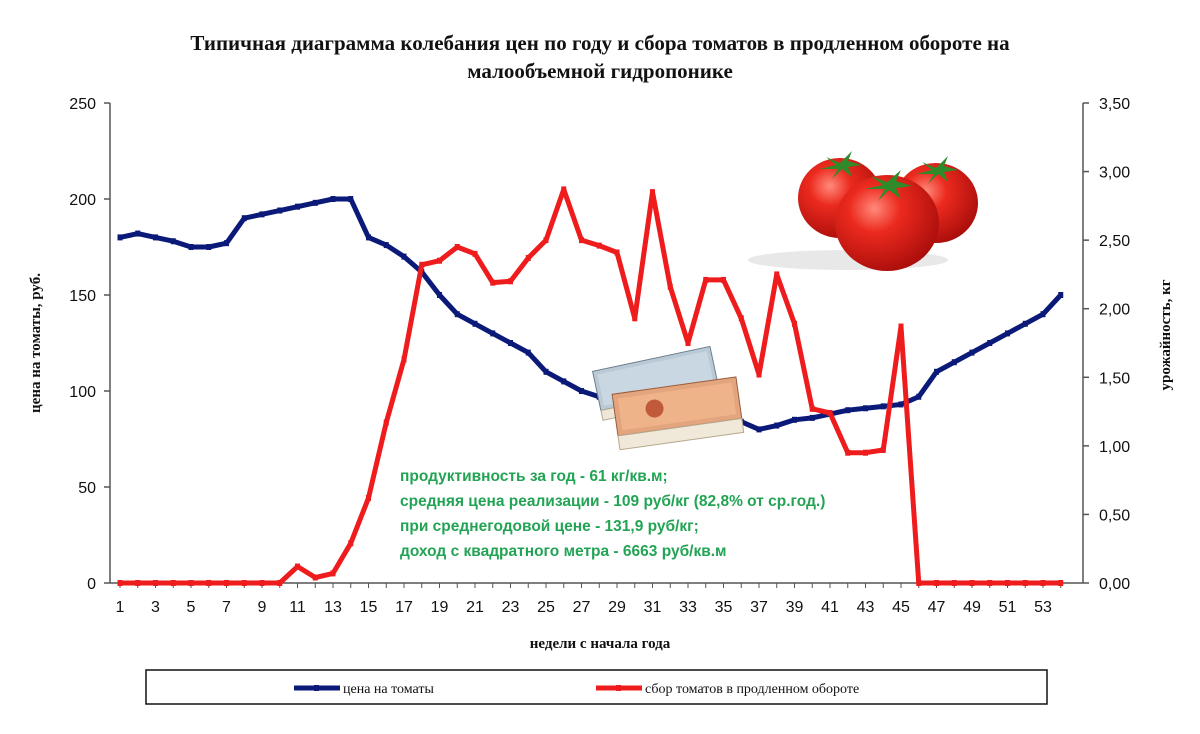  What do you see at coordinates (316, 688) in the screenshot?
I see `legend-marker-price` at bounding box center [316, 688].